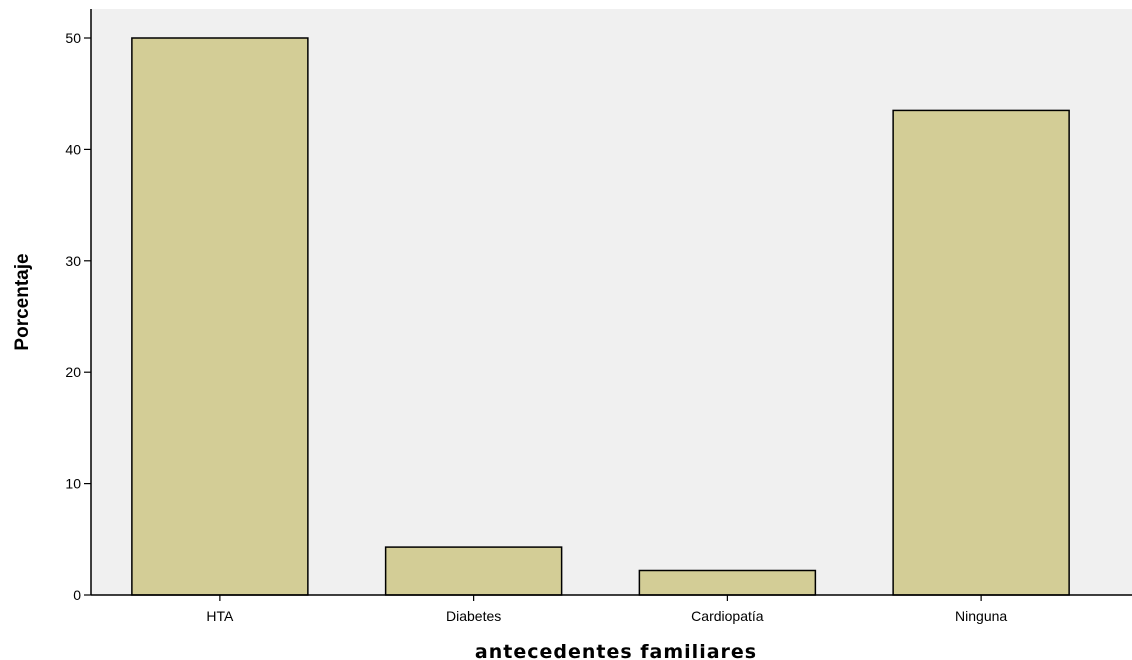 Image resolution: width=1132 pixels, height=660 pixels. What do you see at coordinates (727, 616) in the screenshot?
I see `x-tick-label: Cardiopatía` at bounding box center [727, 616].